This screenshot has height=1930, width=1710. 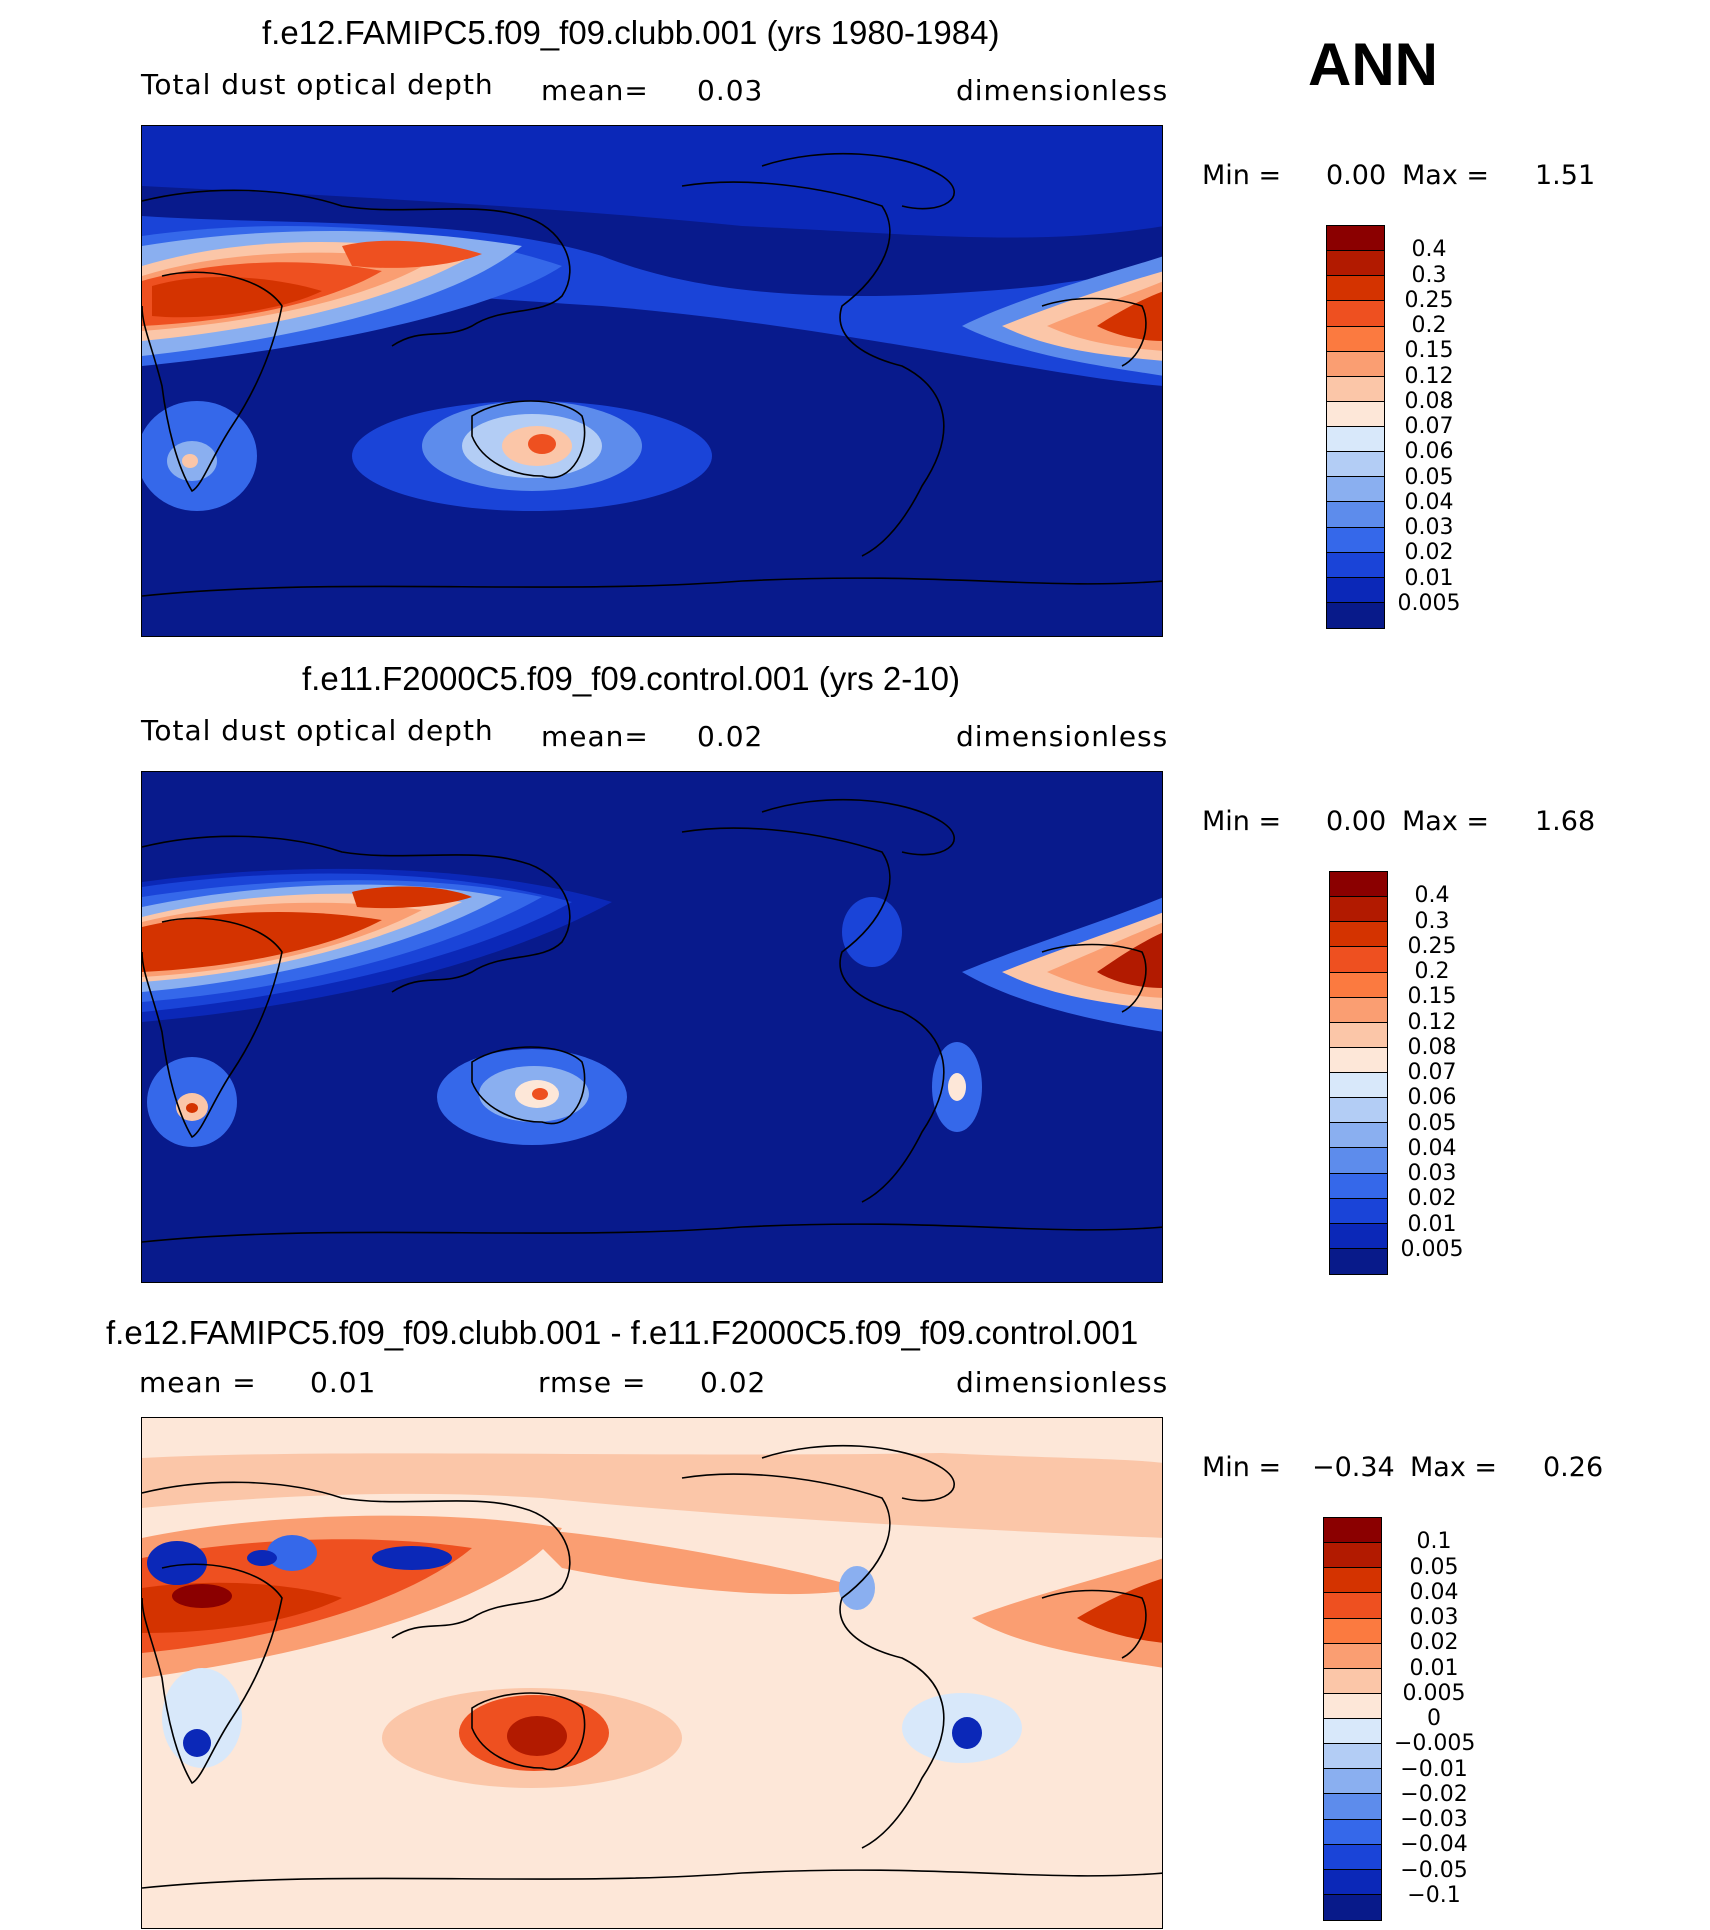 I want to click on colorbar-level-label: −0.01, so click(x=1434, y=1769).